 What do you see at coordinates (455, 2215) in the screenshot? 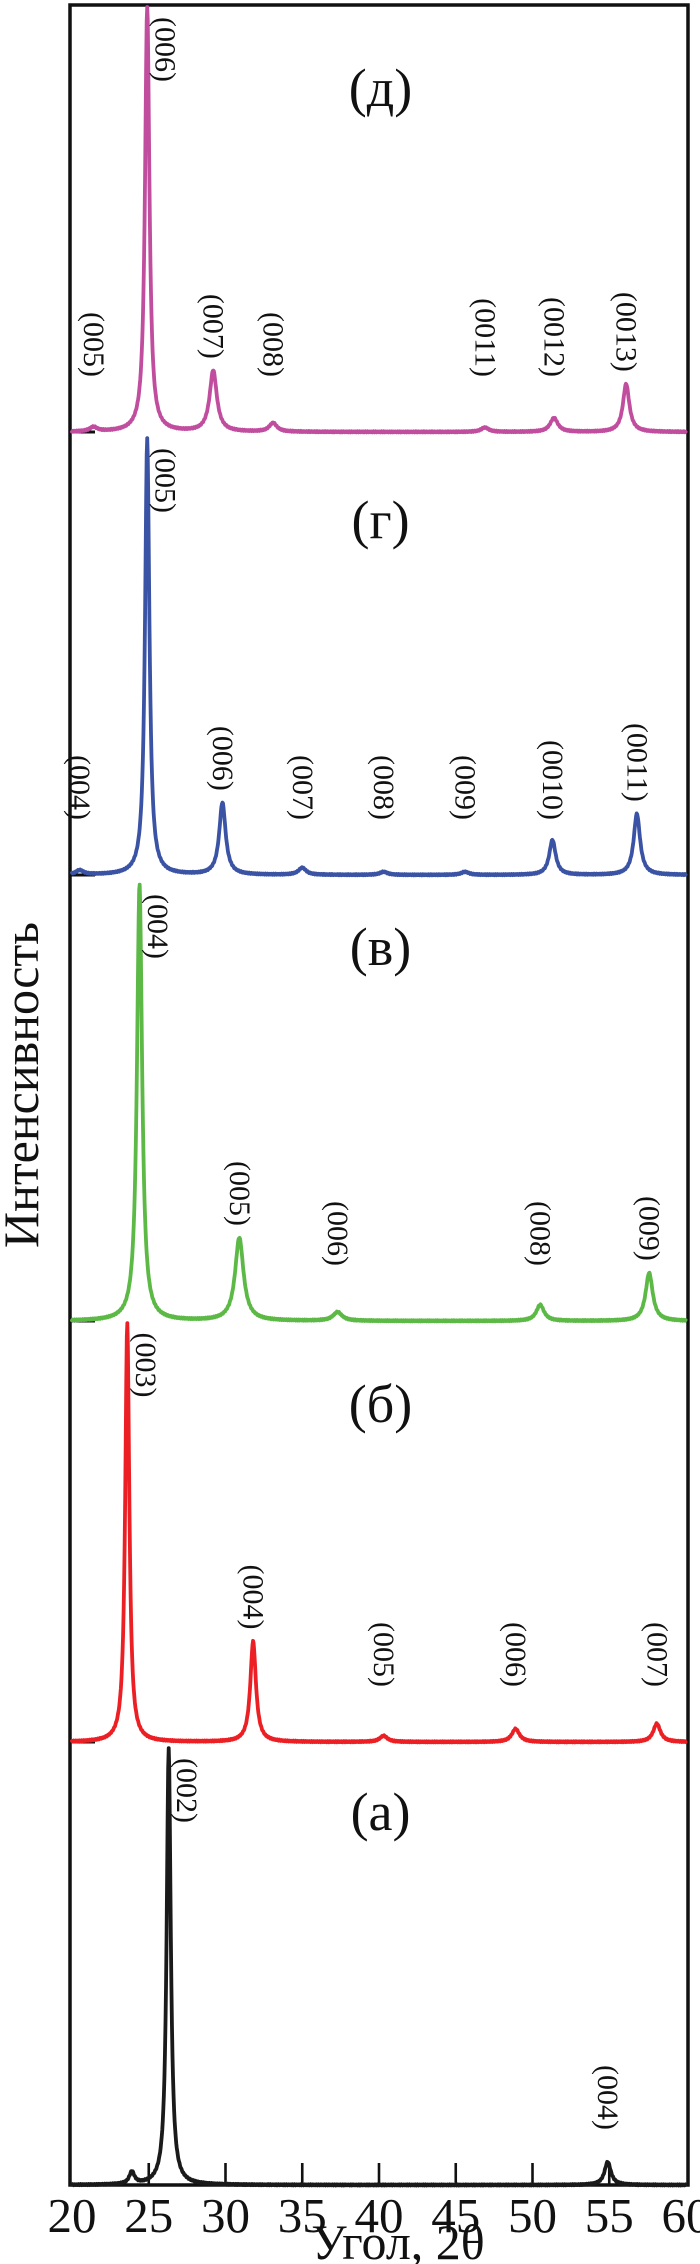
I see `x-tick-label: 45` at bounding box center [455, 2215].